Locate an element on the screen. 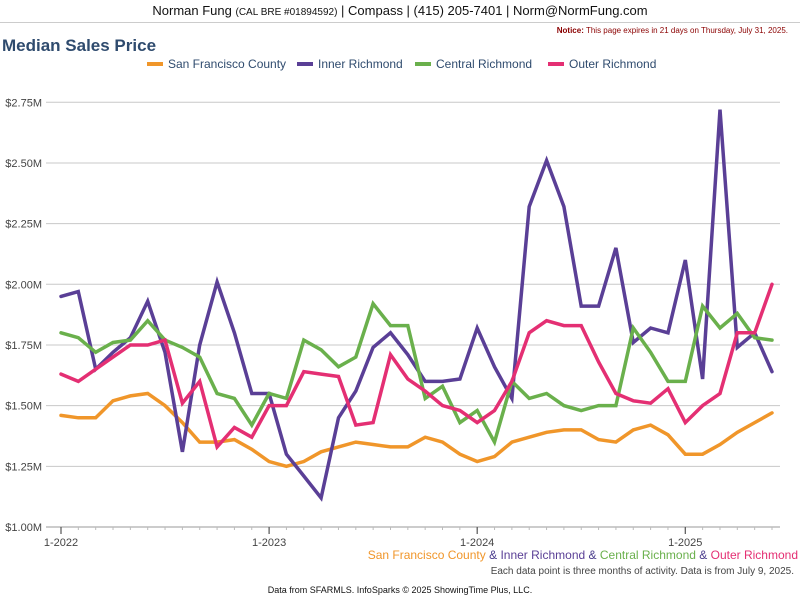 Image resolution: width=800 pixels, height=600 pixels. y-tick-label: $2.00M is located at coordinates (23, 285).